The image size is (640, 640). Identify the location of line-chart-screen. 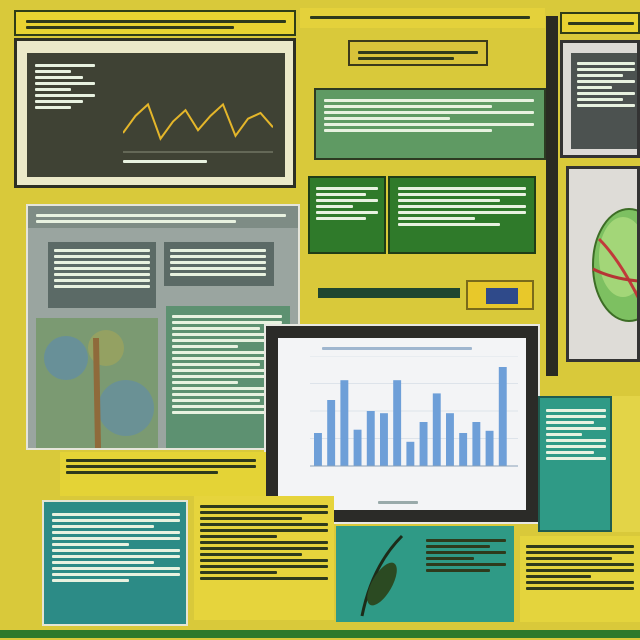
(156, 115).